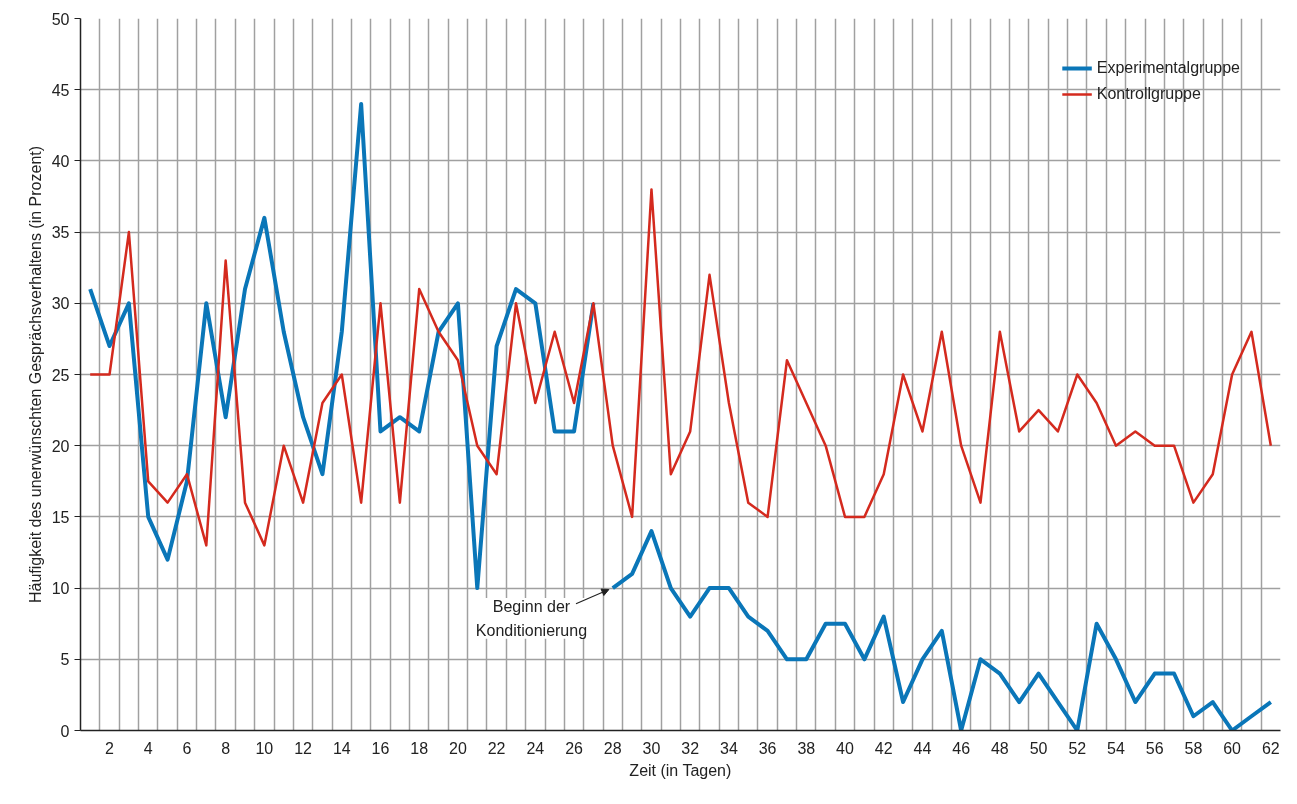  Describe the element at coordinates (65, 731) in the screenshot. I see `y-tick-label: 0` at that location.